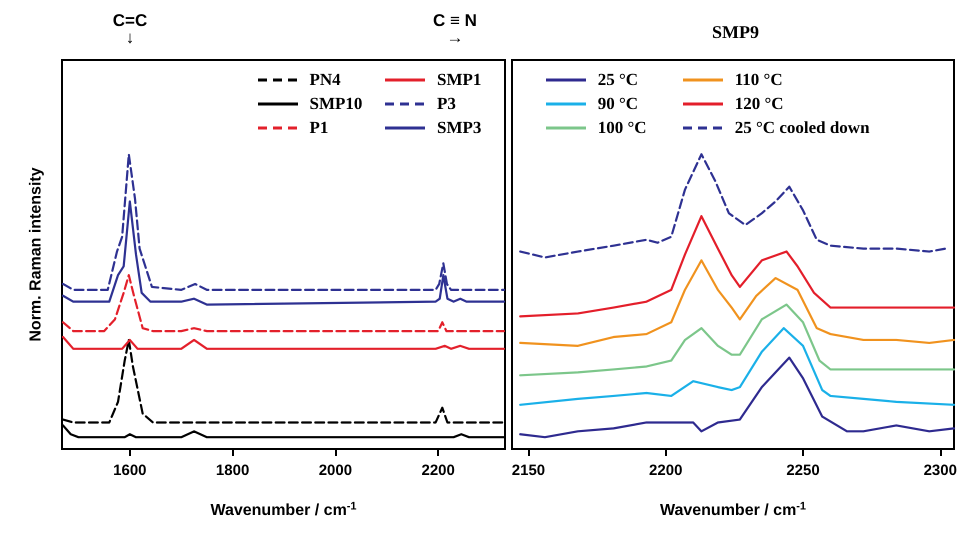 The image size is (964, 546). I want to click on text: C=C ↓, so click(130, 29).